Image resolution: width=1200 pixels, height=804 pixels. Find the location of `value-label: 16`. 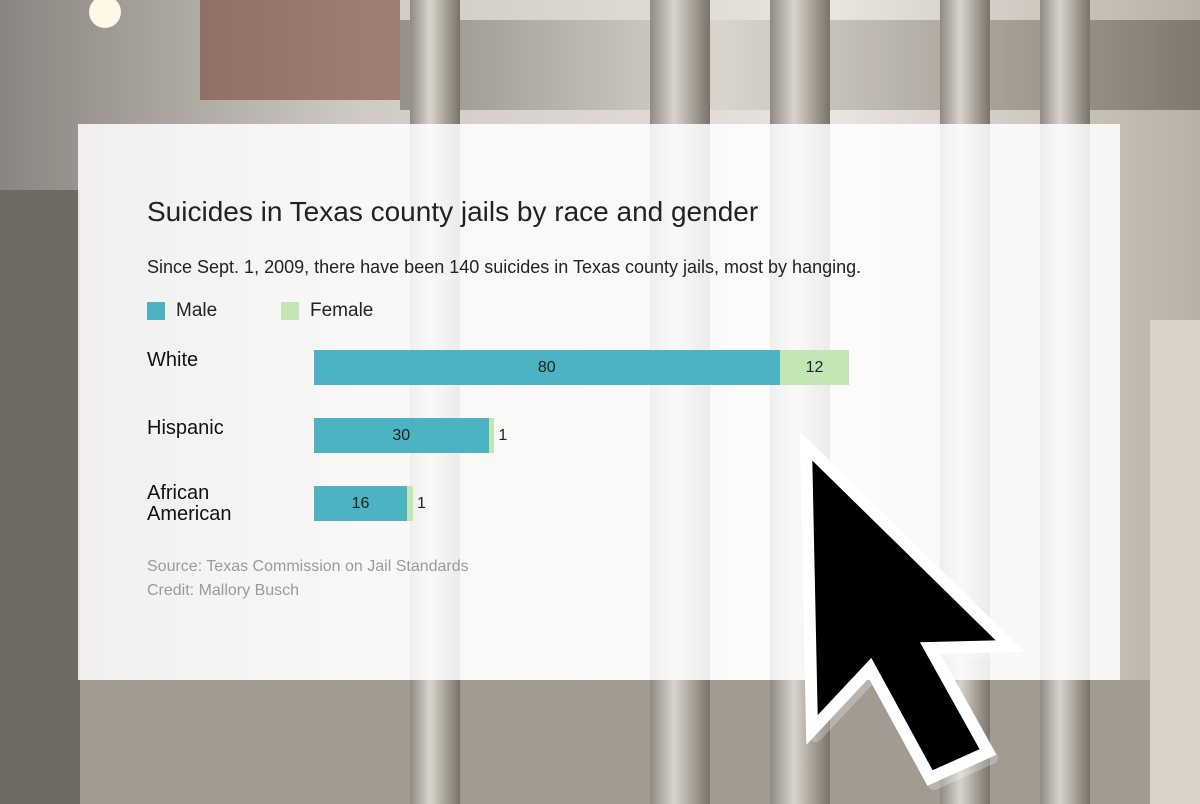

value-label: 16 is located at coordinates (360, 503).